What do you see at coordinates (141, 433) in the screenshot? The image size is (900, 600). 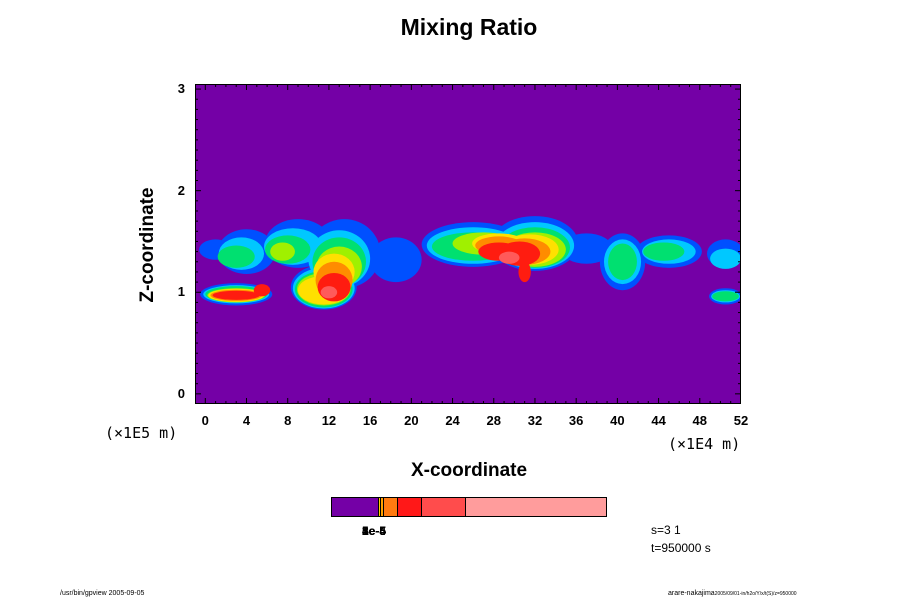 I see `y-axis-unit: (×1E5 m)` at bounding box center [141, 433].